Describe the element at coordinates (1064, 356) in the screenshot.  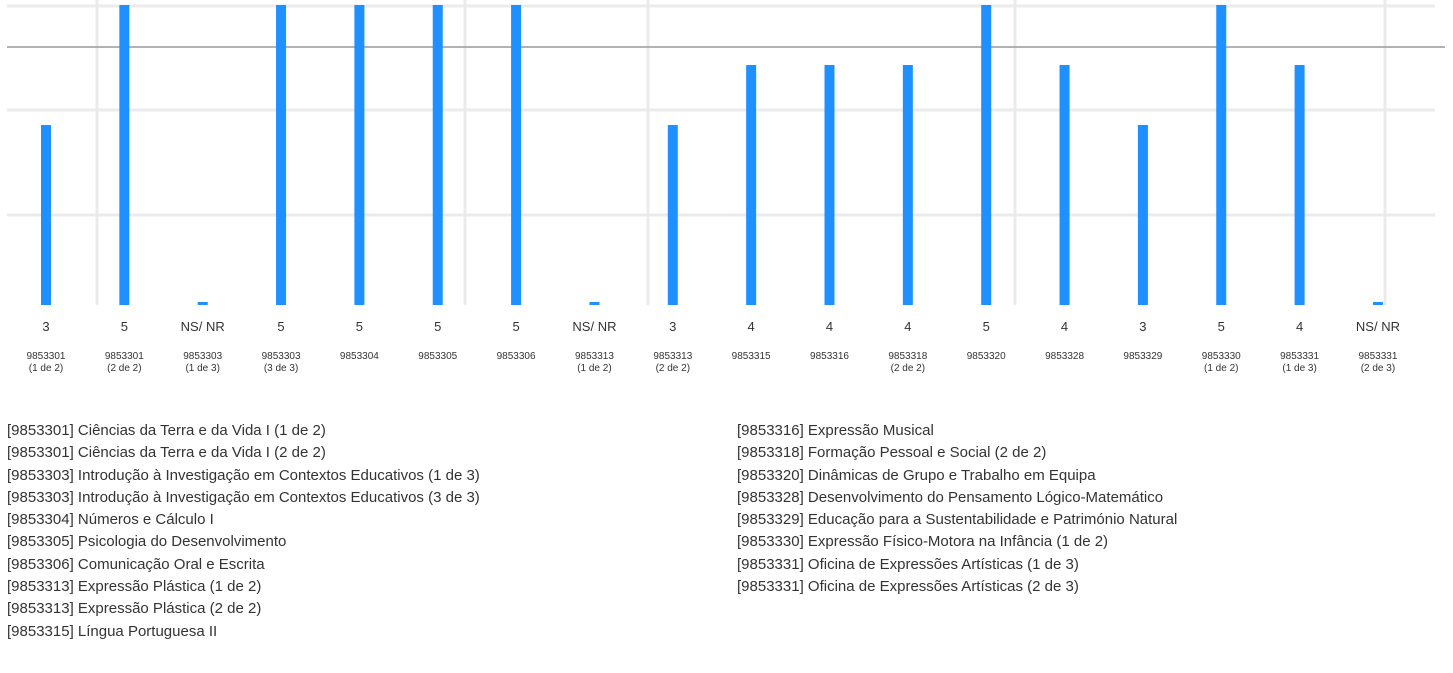
I see `category-code-label: 9853328` at that location.